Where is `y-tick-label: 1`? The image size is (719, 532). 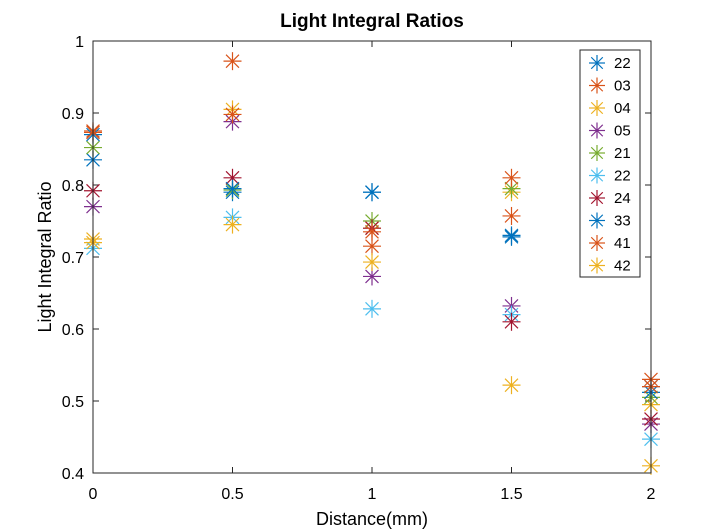
y-tick-label: 1 is located at coordinates (79, 42).